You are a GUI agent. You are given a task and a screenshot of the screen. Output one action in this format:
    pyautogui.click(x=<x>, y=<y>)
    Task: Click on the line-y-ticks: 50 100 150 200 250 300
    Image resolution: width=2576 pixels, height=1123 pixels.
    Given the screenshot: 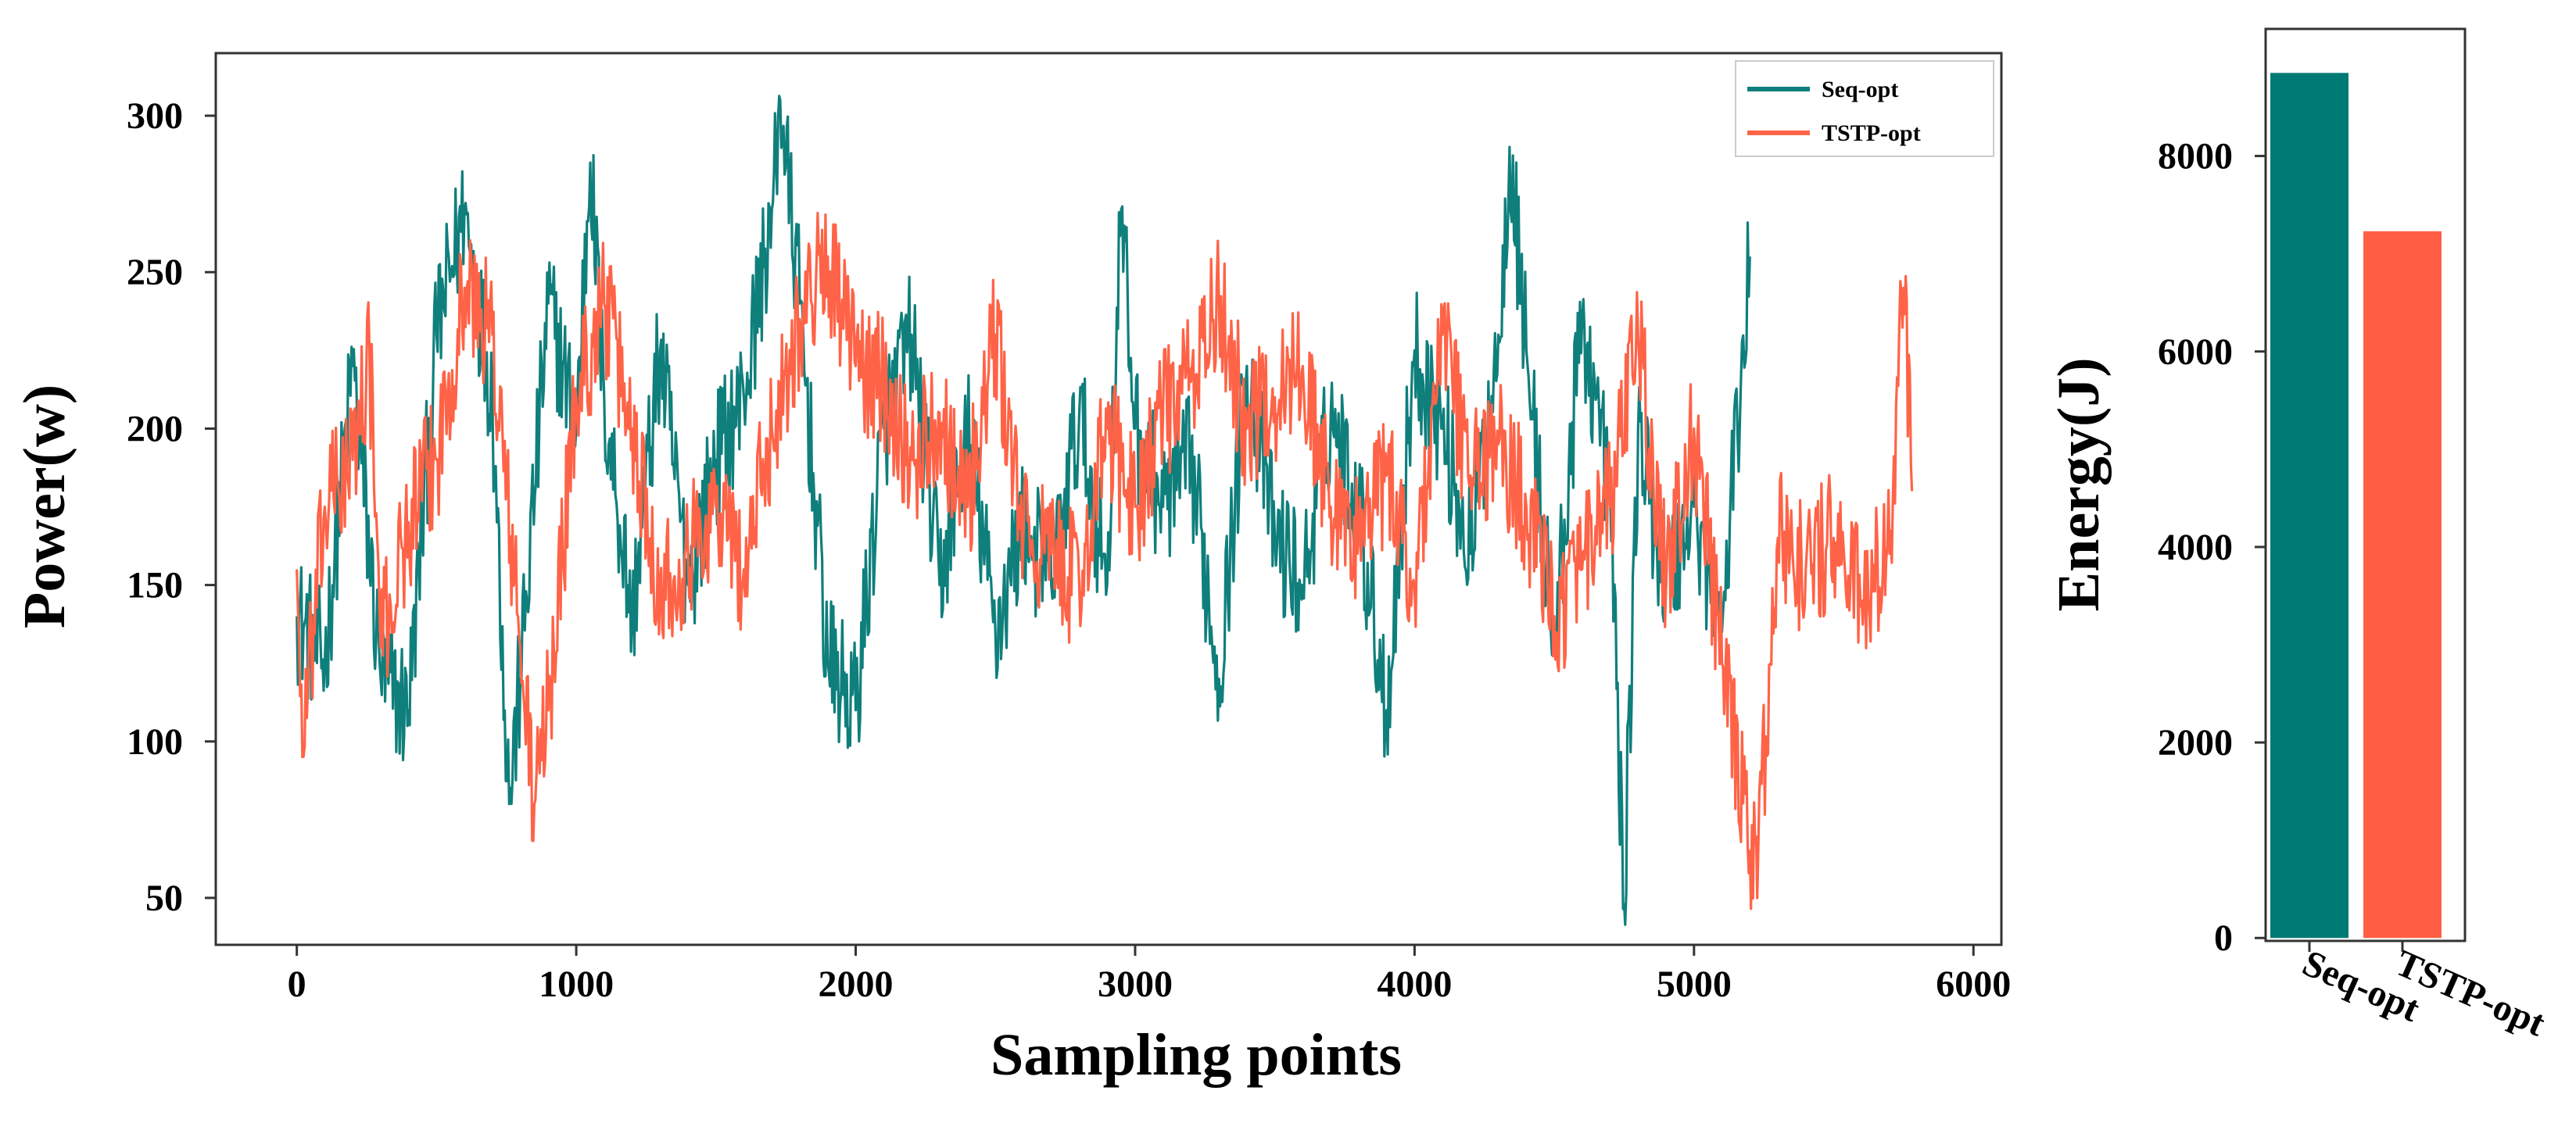 What is the action you would take?
    pyautogui.click(x=171, y=507)
    